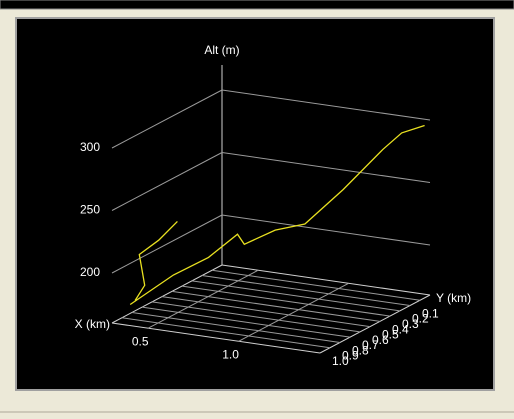 This screenshot has height=419, width=514. What do you see at coordinates (257, 5) in the screenshot?
I see `top-bar` at bounding box center [257, 5].